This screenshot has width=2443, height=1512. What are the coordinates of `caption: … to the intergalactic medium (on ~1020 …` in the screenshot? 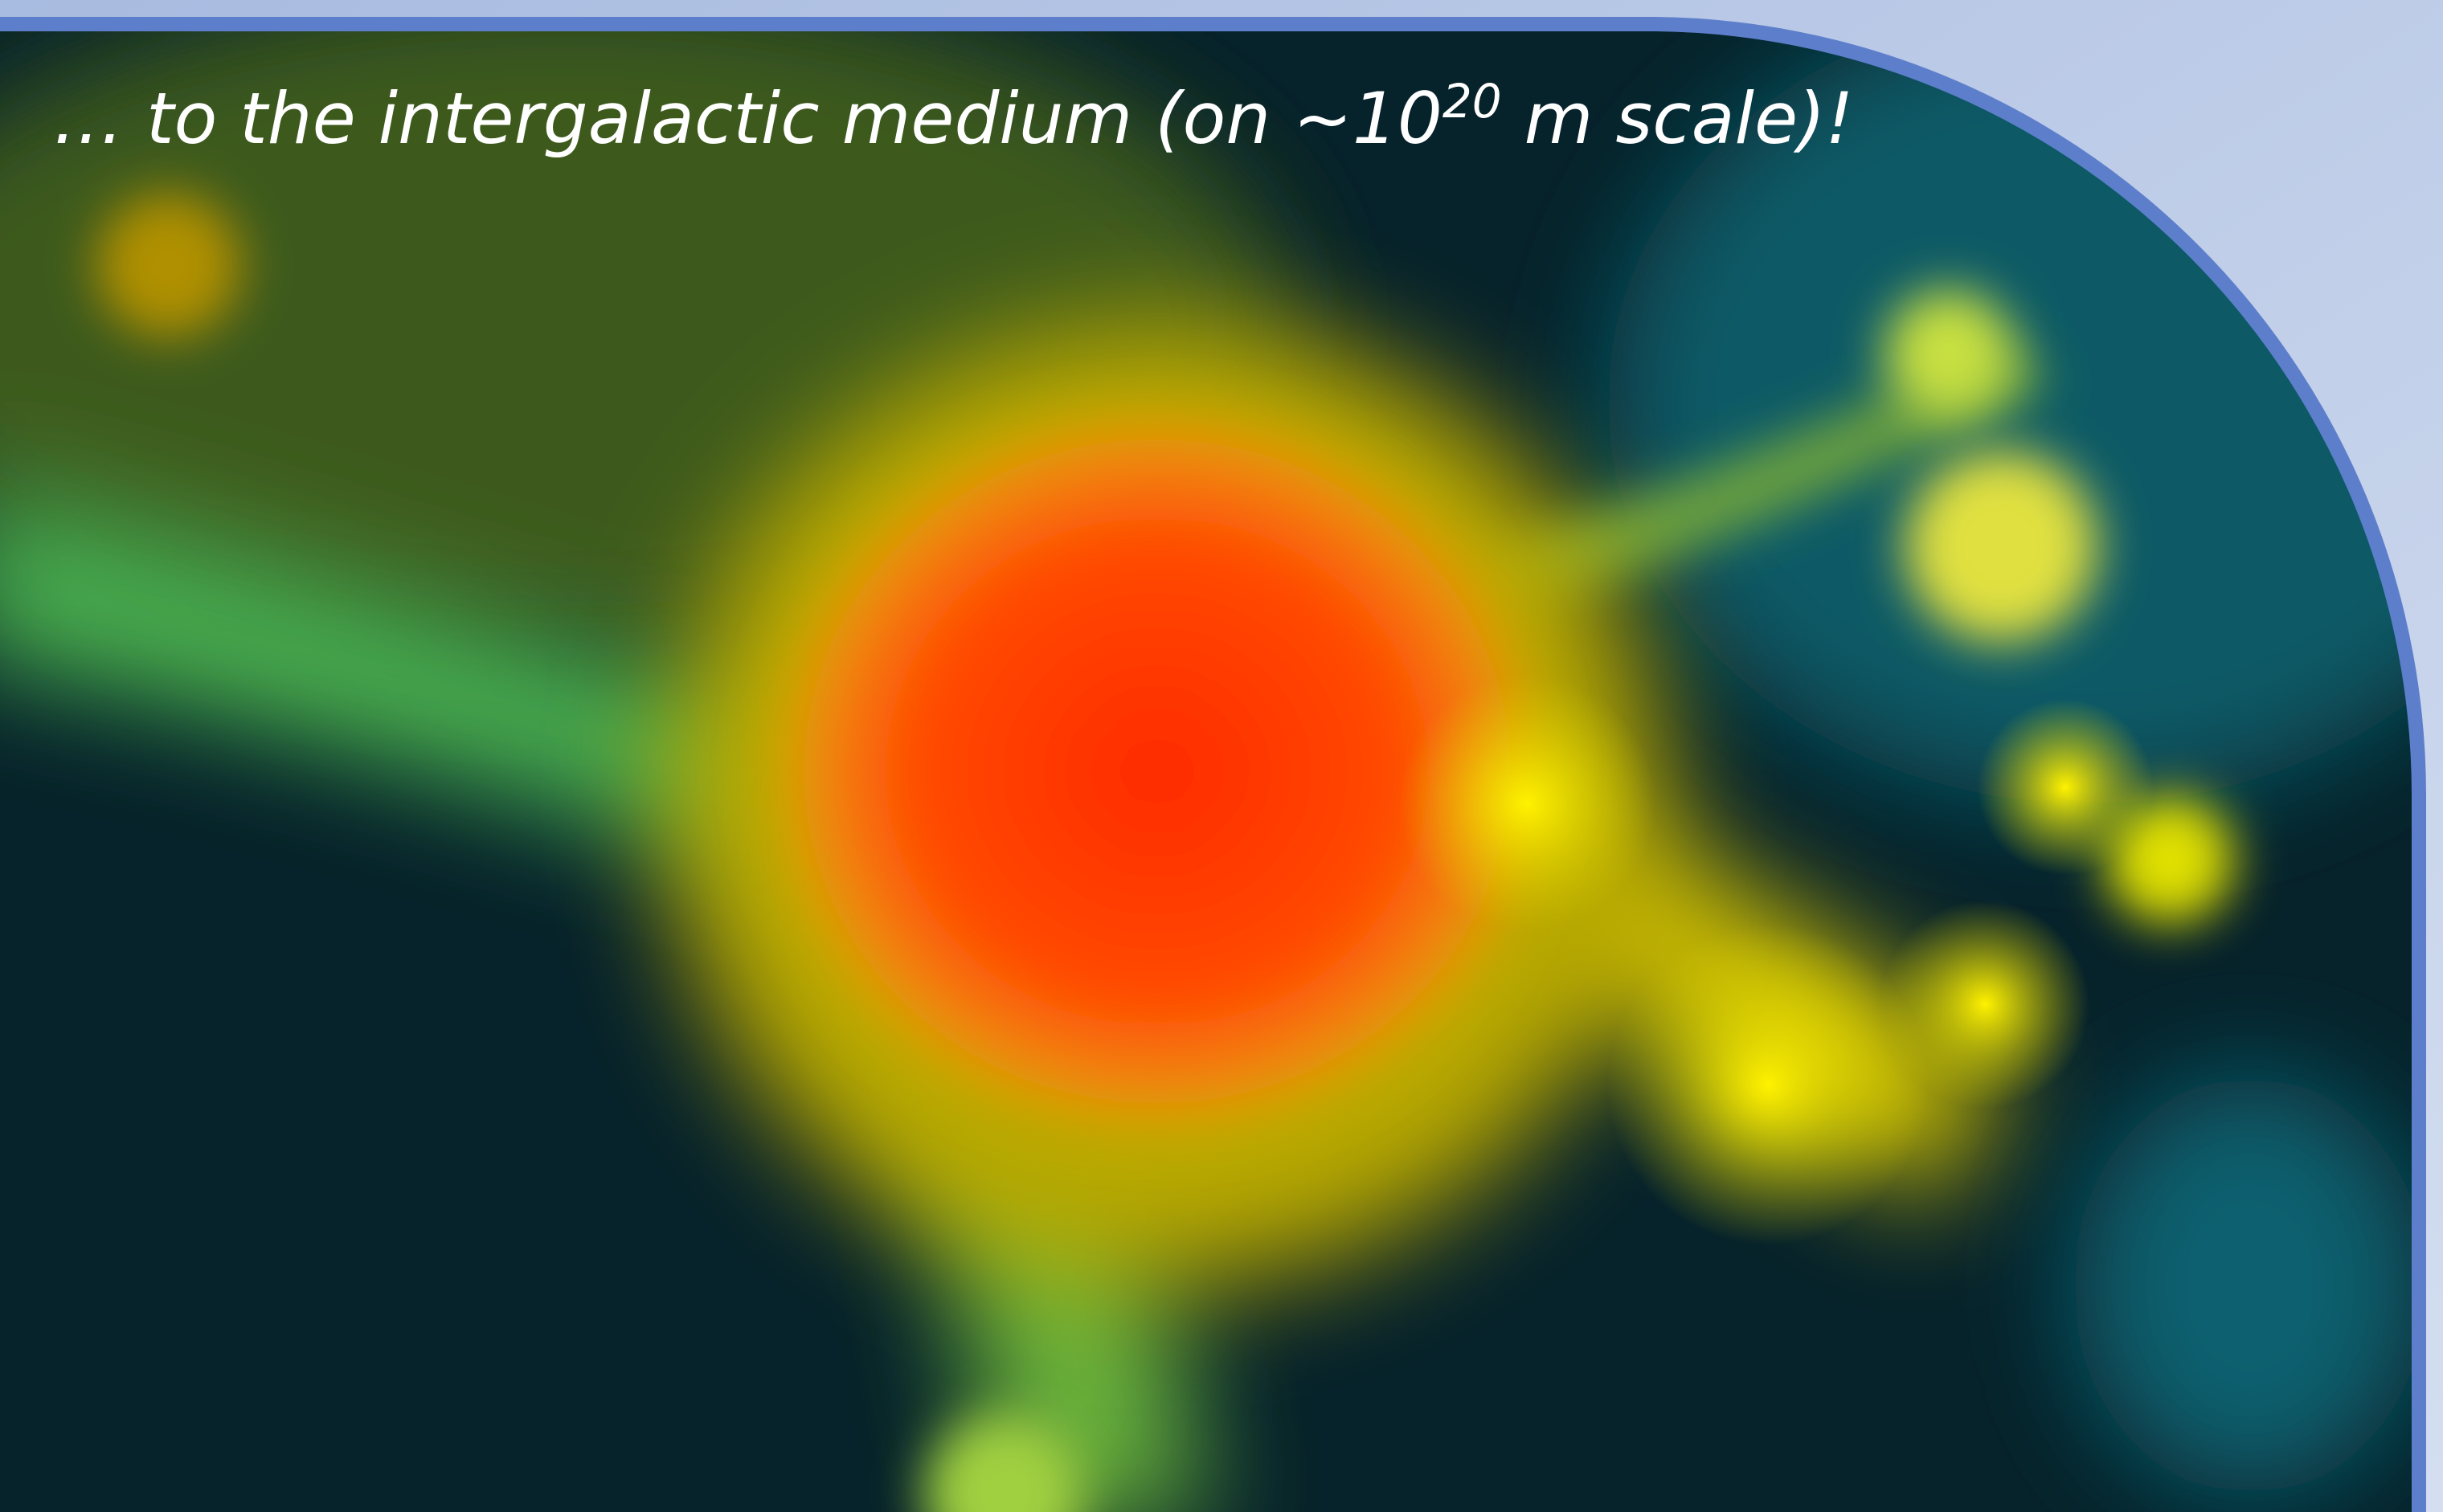 It's located at (953, 117).